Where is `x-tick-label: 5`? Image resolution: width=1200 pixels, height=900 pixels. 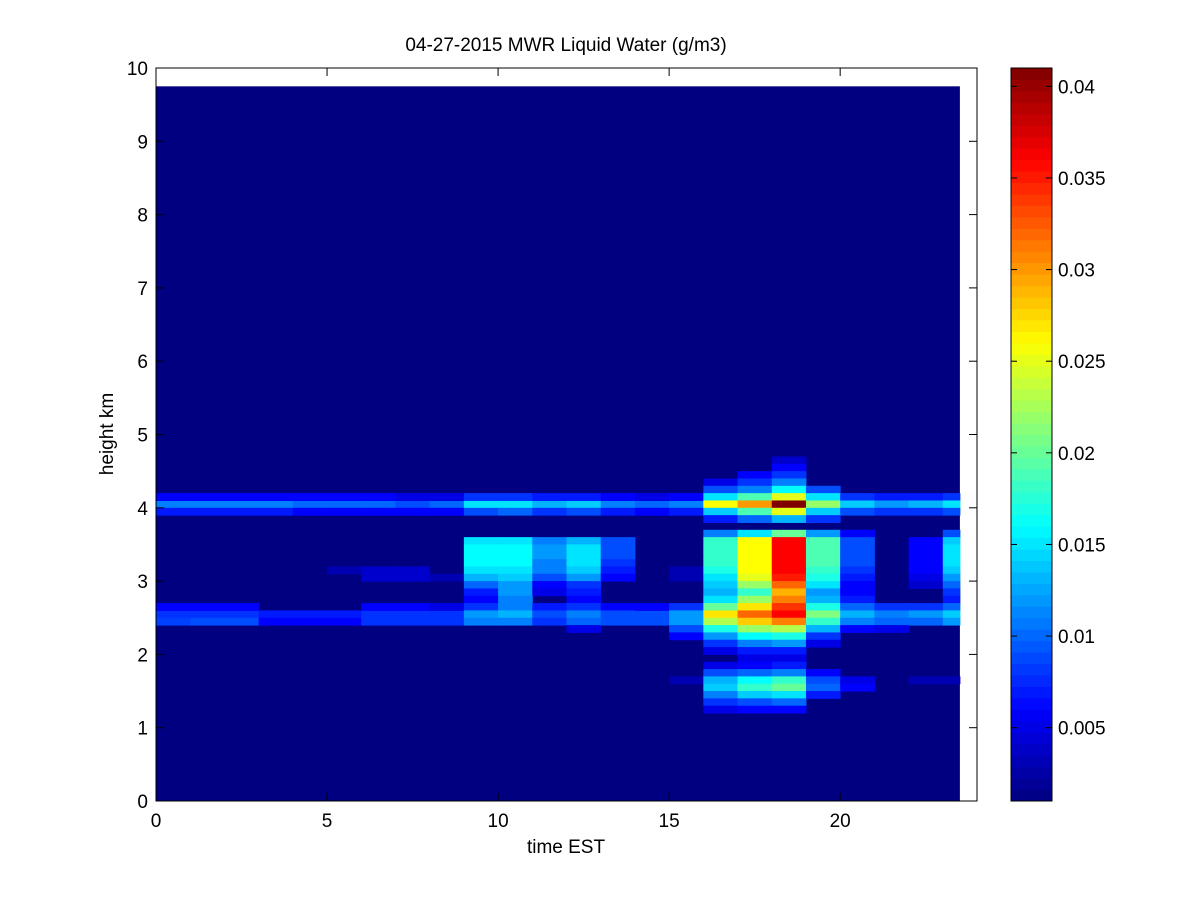
x-tick-label: 5 is located at coordinates (327, 821).